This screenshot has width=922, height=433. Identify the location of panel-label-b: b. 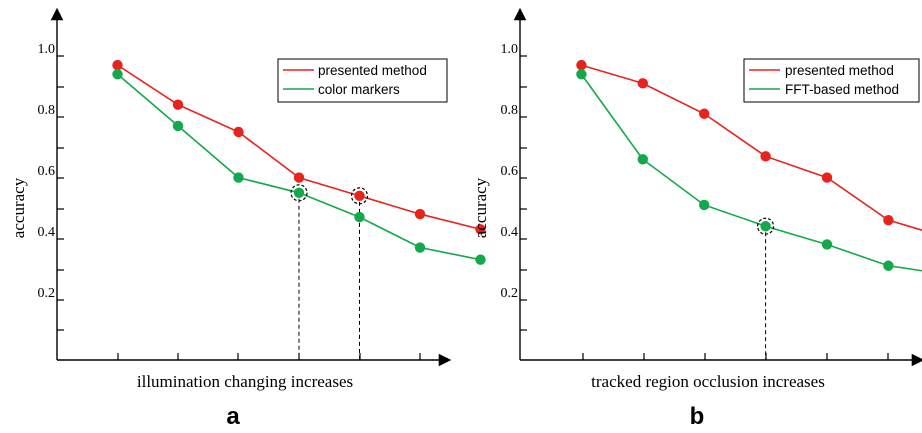
(697, 416).